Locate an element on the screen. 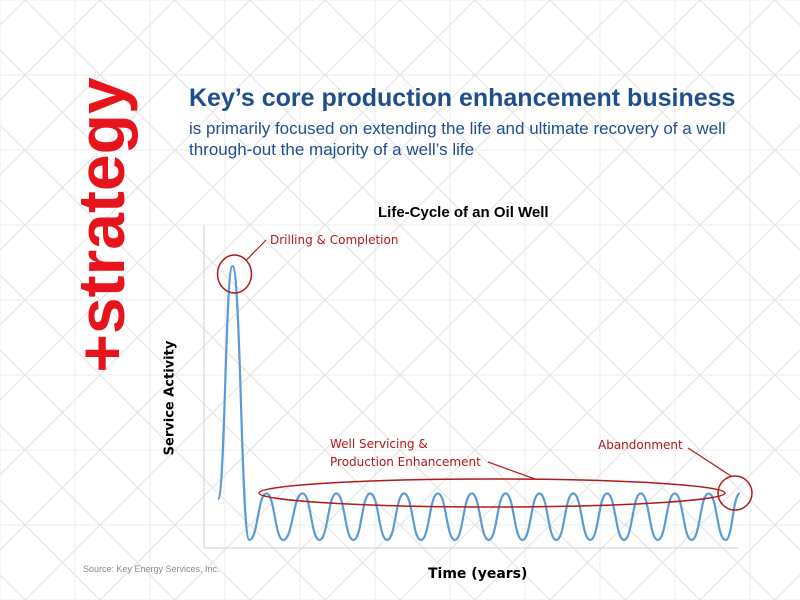 The image size is (800, 600). drilling-leader-line is located at coordinates (256, 250).